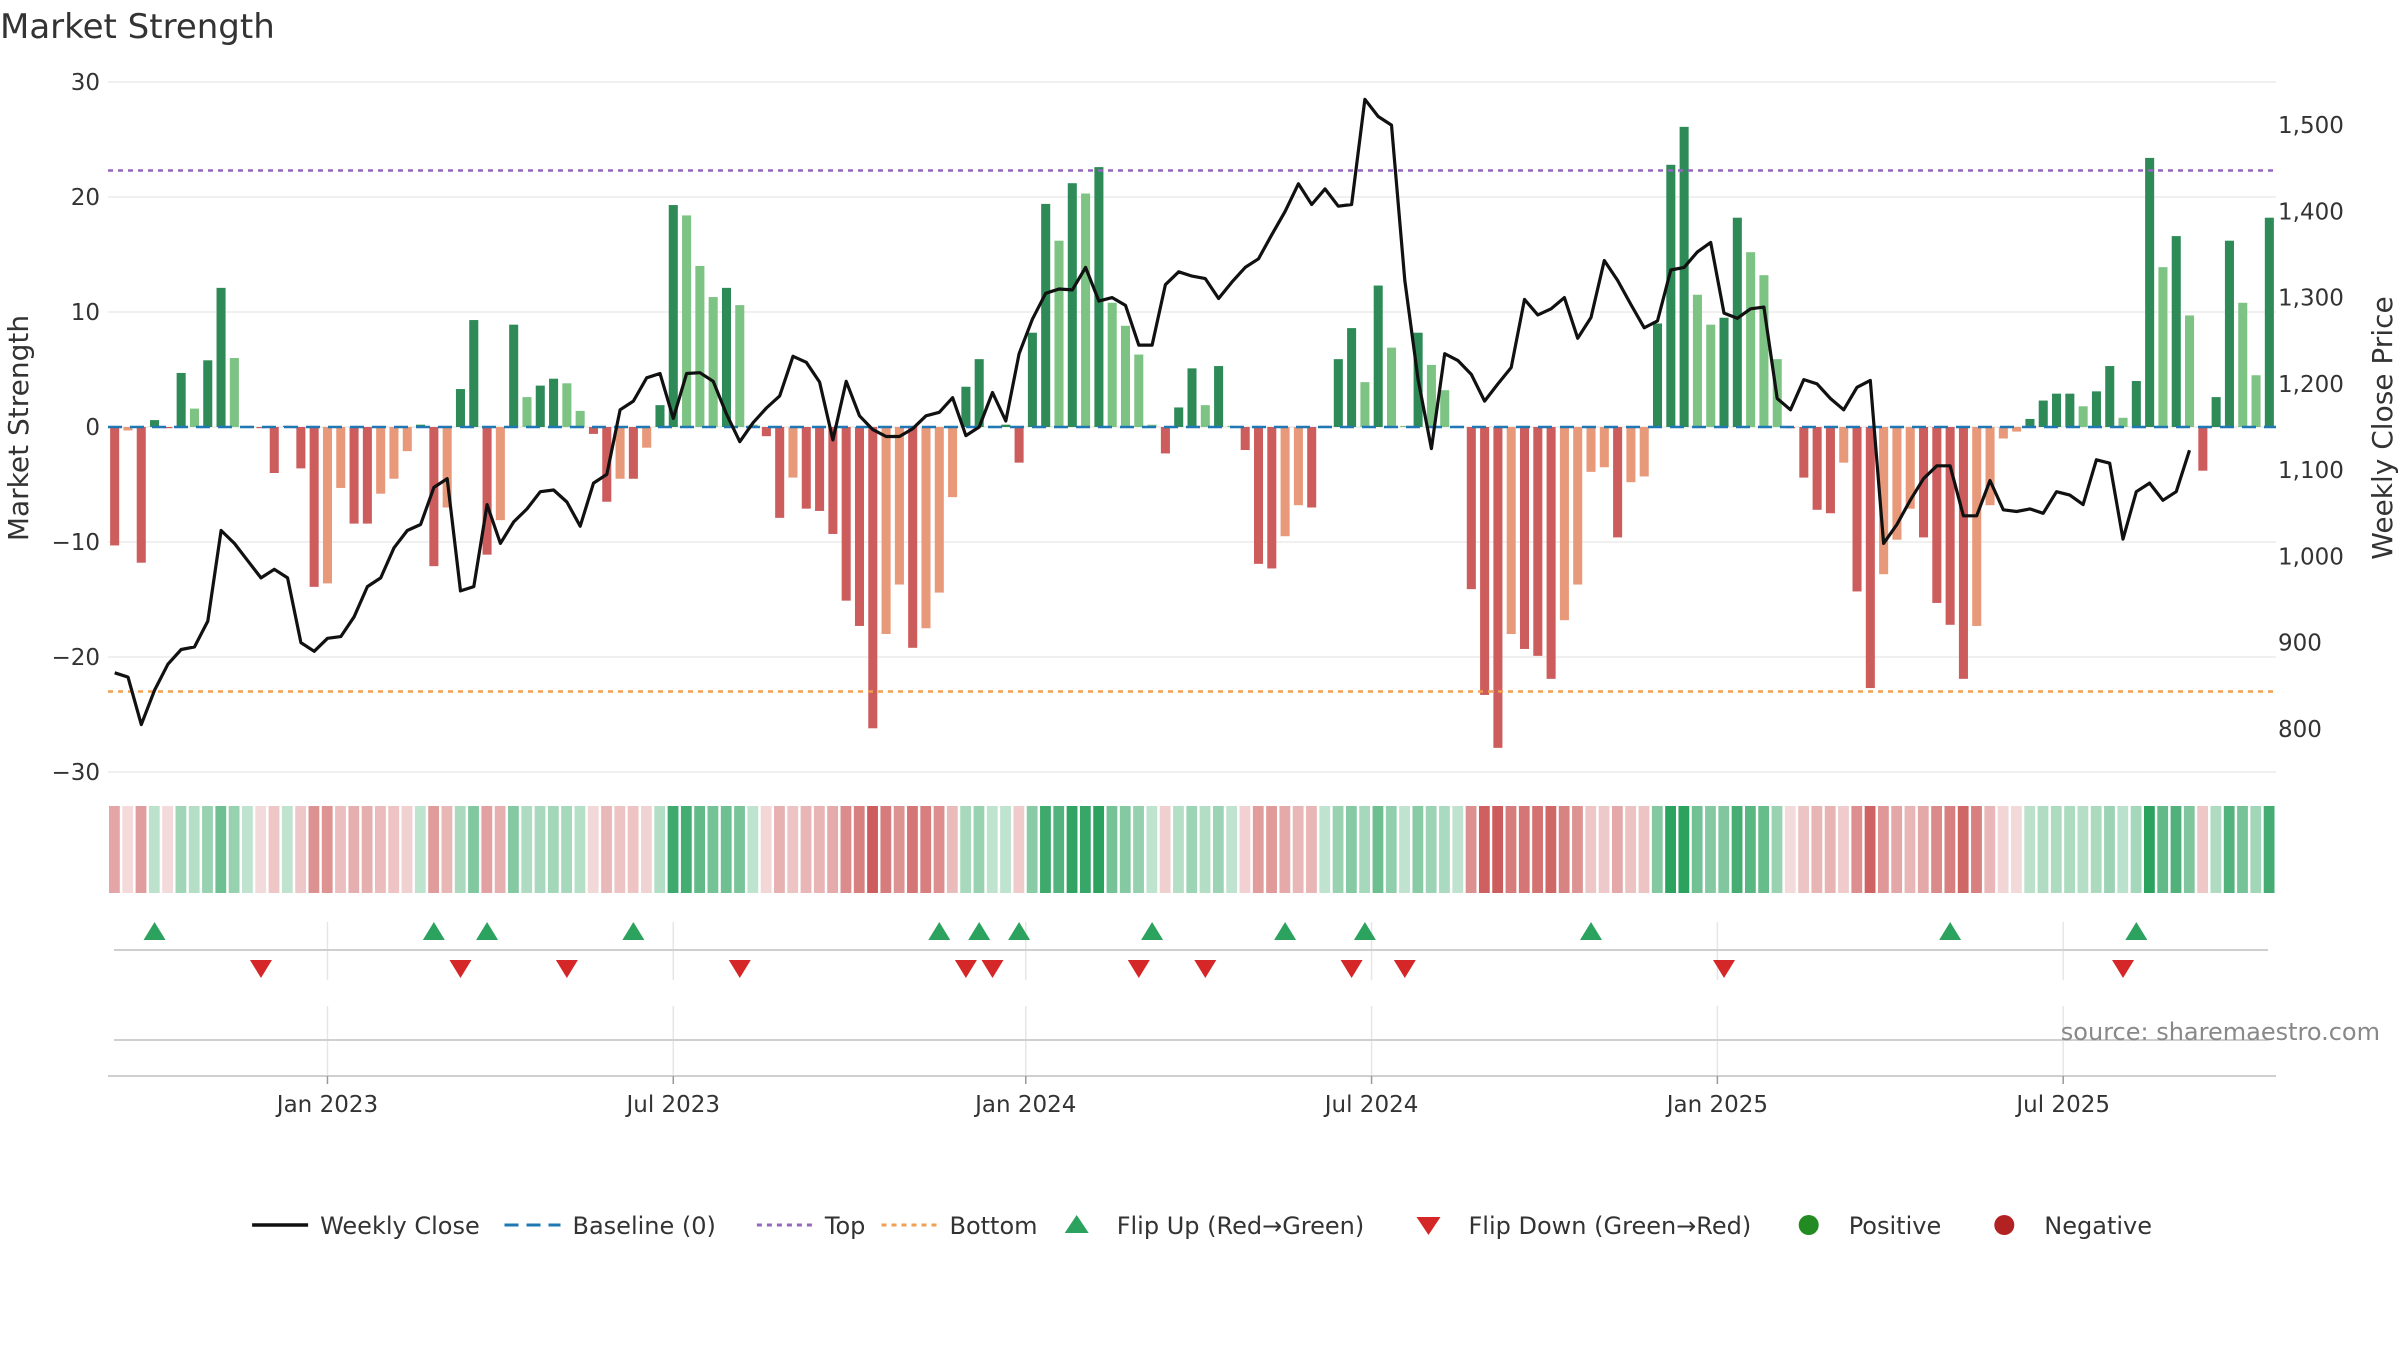  What do you see at coordinates (75, 543) in the screenshot?
I see `y-tick-label: −10` at bounding box center [75, 543].